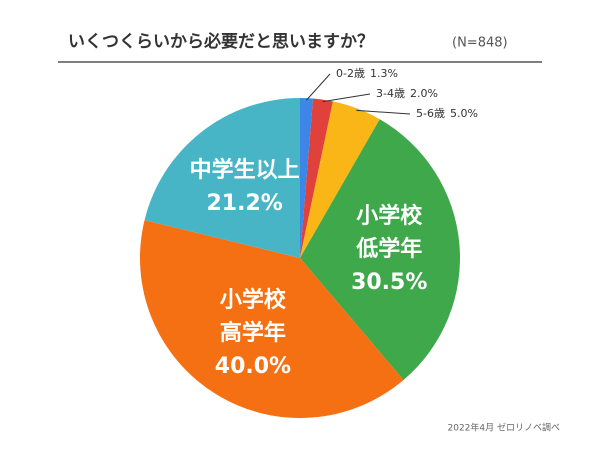  Describe the element at coordinates (424, 93) in the screenshot. I see `value-label: 2.0%` at that location.